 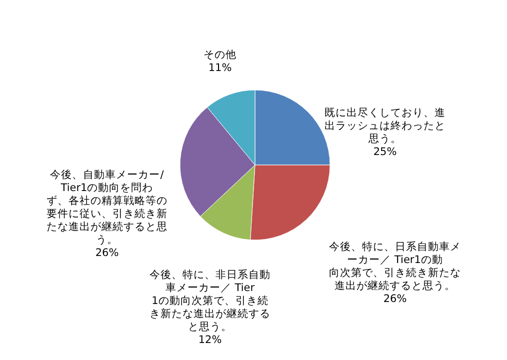 I want to click on slice-label: その他, so click(x=220, y=55).